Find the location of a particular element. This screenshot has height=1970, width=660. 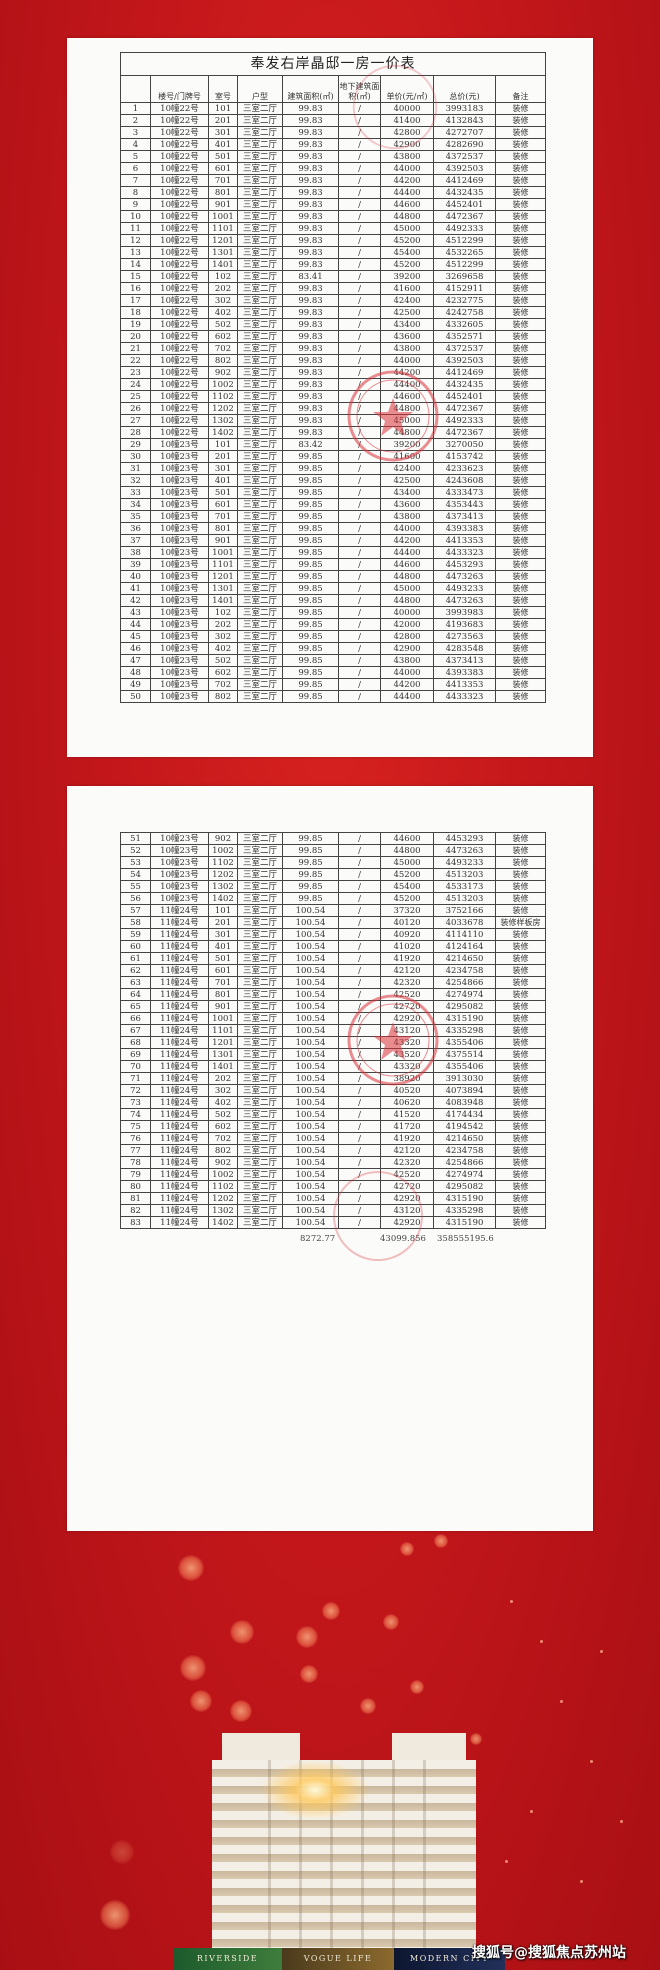

cell-row-number: 57 is located at coordinates (135, 910).